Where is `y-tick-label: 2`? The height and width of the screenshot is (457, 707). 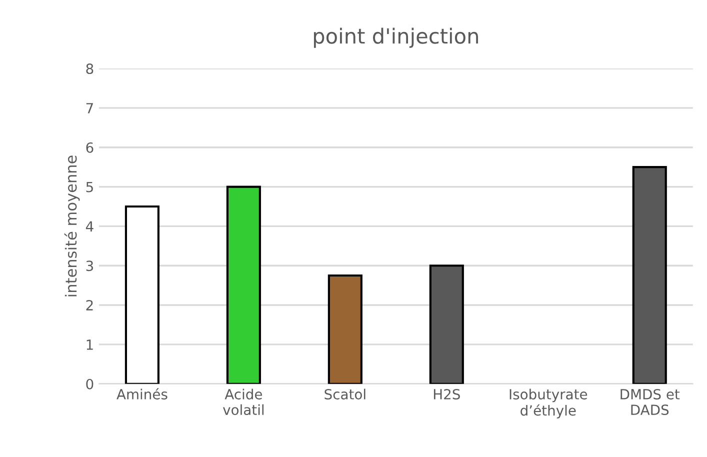
y-tick-label: 2 is located at coordinates (89, 305).